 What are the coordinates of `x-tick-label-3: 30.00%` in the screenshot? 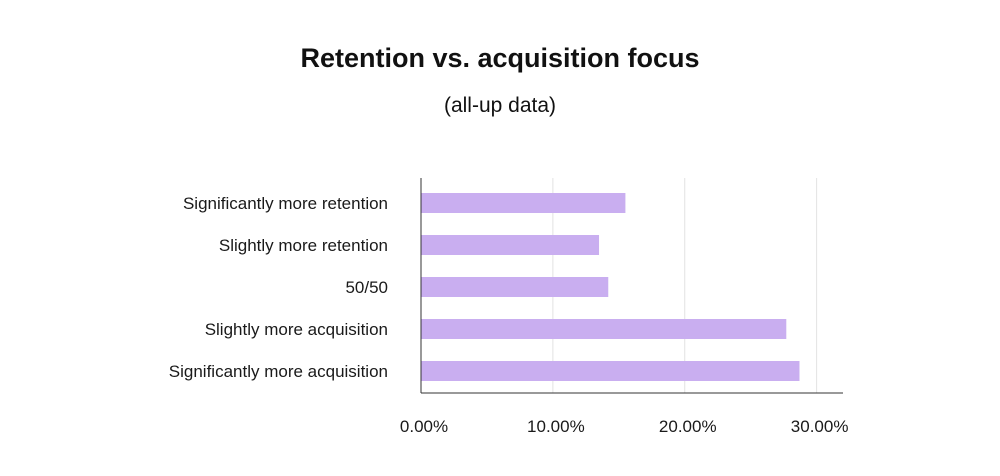 It's located at (820, 426).